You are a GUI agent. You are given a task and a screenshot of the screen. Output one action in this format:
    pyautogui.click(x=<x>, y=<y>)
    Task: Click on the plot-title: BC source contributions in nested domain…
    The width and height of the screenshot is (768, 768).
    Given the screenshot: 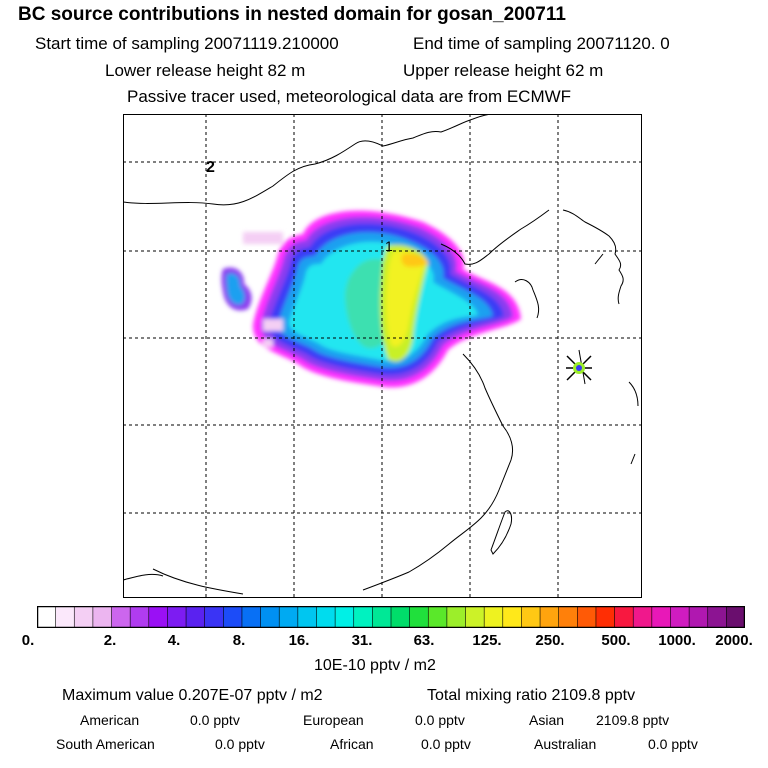 What is the action you would take?
    pyautogui.click(x=292, y=14)
    